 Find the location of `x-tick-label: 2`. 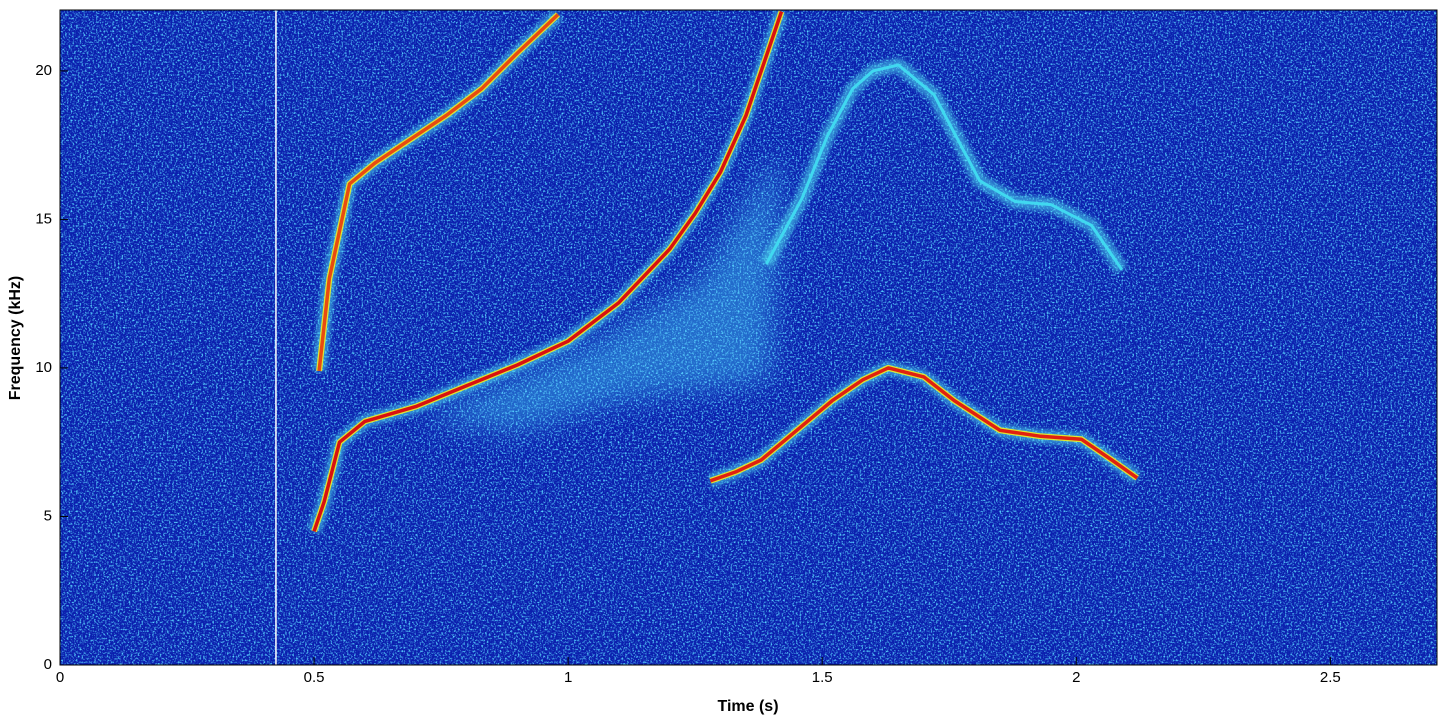

x-tick-label: 2 is located at coordinates (1076, 677).